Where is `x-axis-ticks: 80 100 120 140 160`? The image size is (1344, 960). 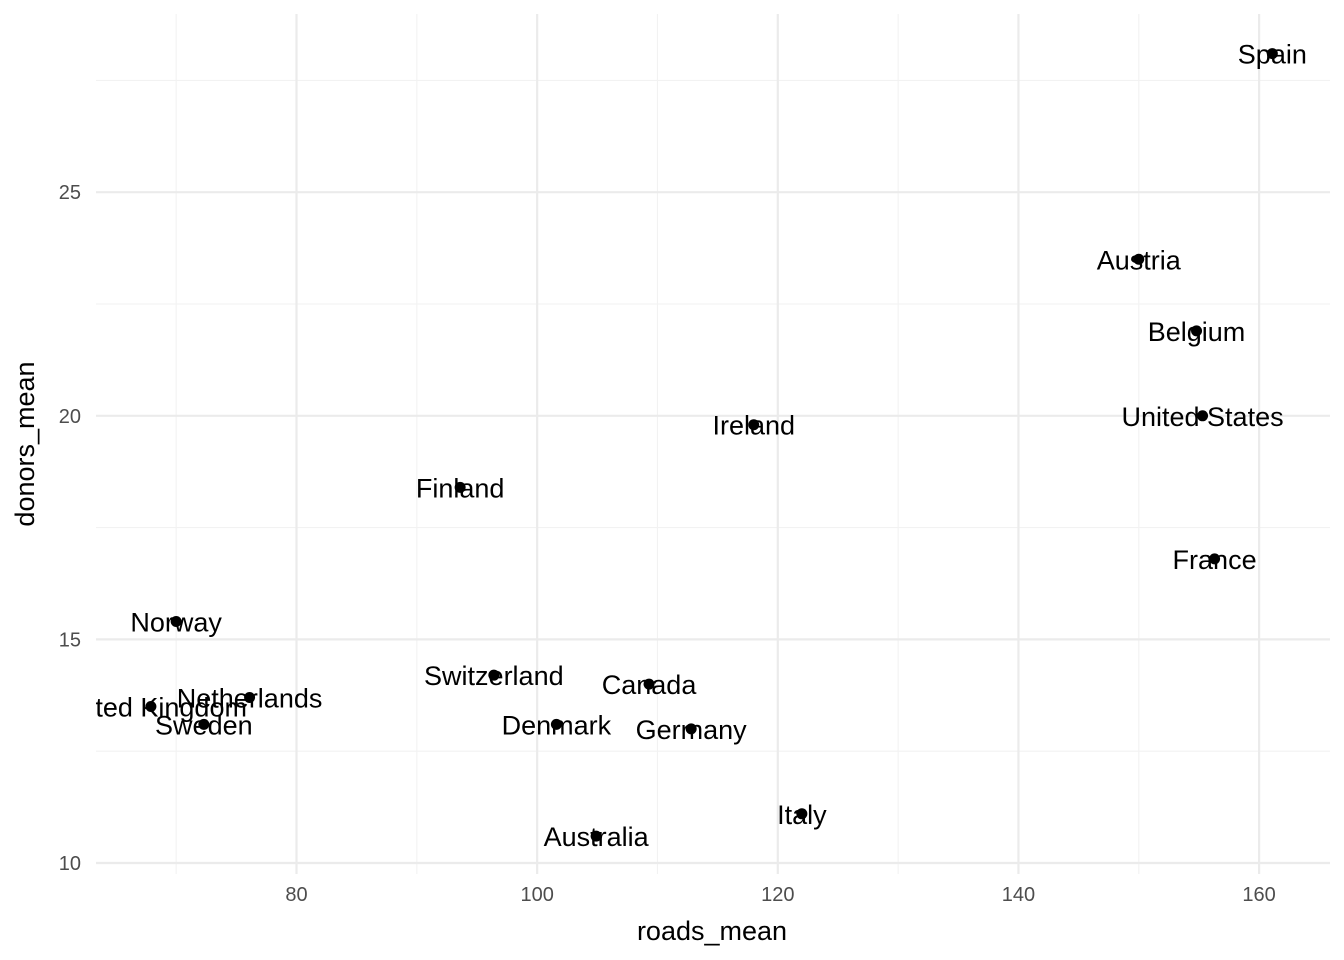
x-axis-ticks: 80 100 120 140 160 is located at coordinates (780, 895).